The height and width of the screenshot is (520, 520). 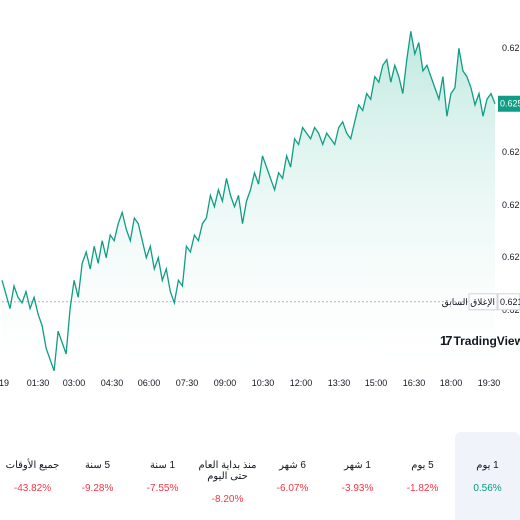 I want to click on prev-close-badge, so click(x=508, y=302).